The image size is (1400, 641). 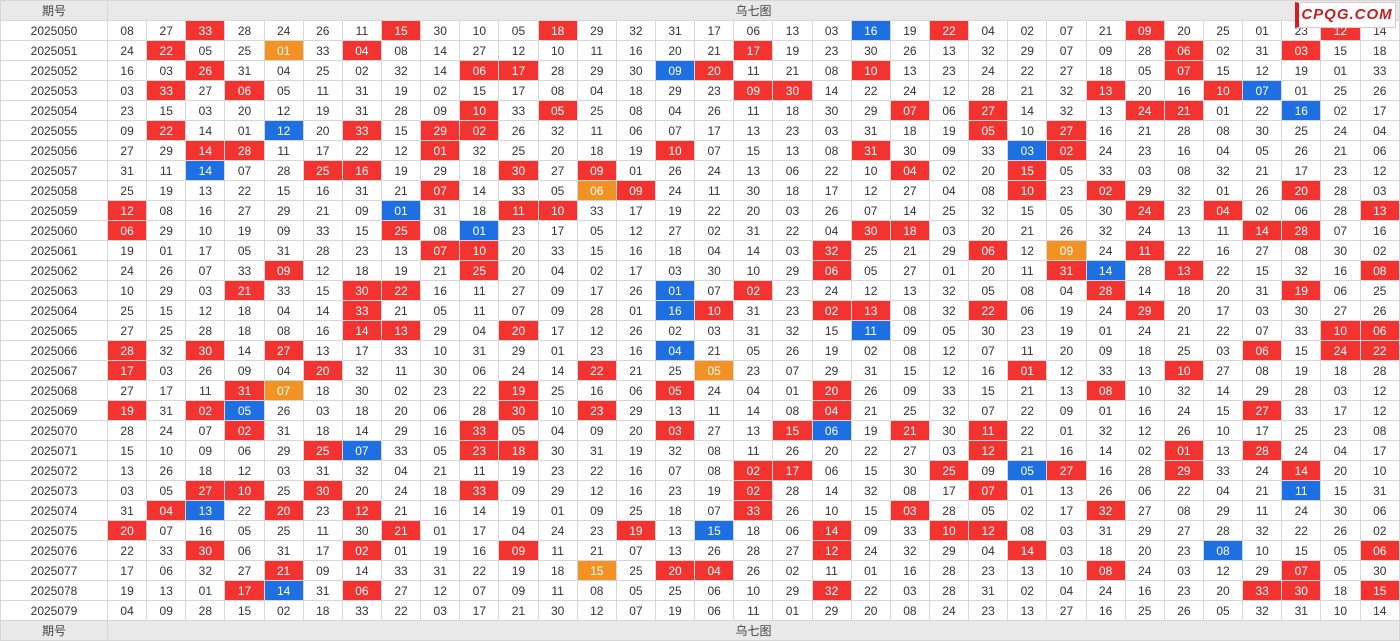 I want to click on highlighted-number-cell: 19, so click(x=127, y=410).